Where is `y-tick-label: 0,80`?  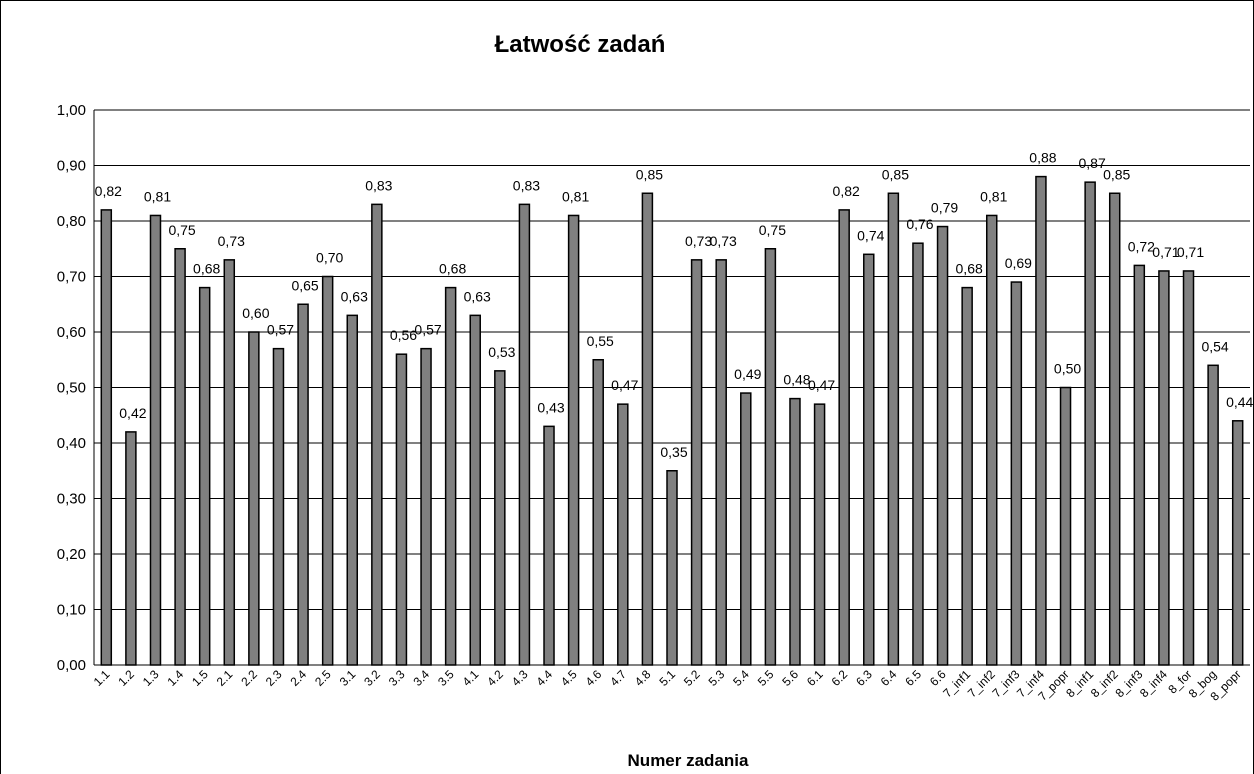 y-tick-label: 0,80 is located at coordinates (71, 221).